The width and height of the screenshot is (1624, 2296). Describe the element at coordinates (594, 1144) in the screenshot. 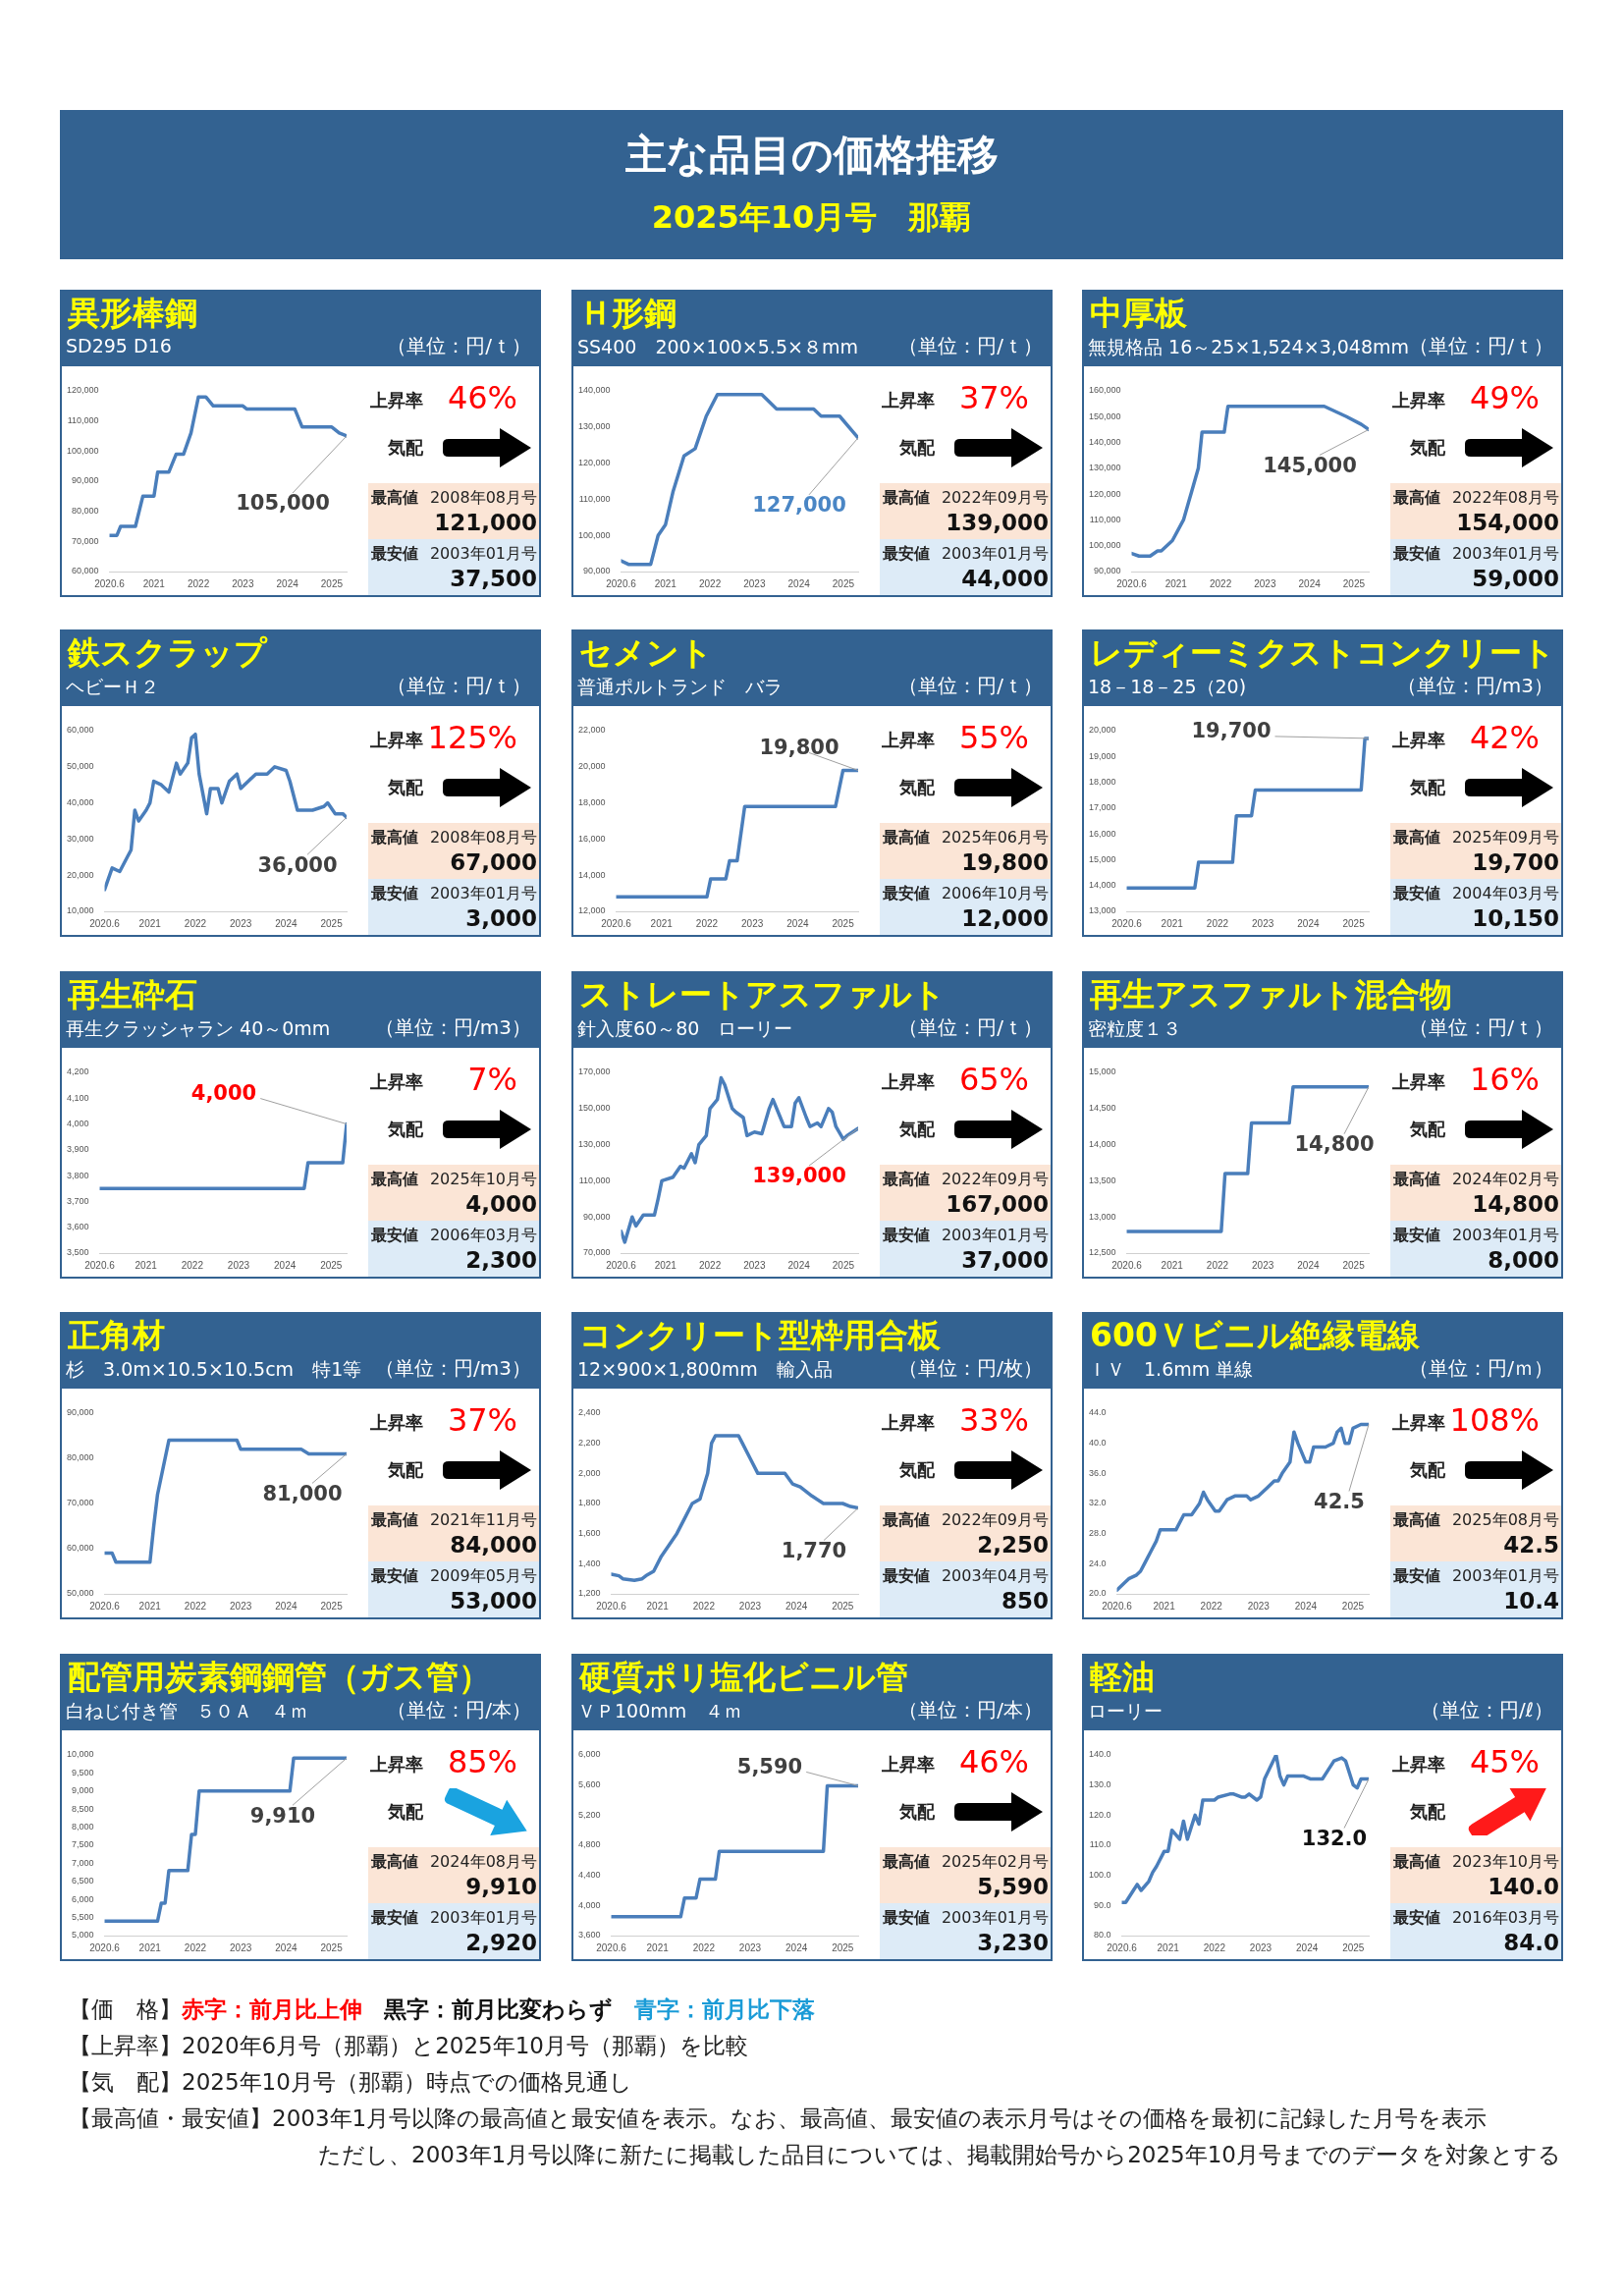

I see `y-tick-label: 130,000` at that location.